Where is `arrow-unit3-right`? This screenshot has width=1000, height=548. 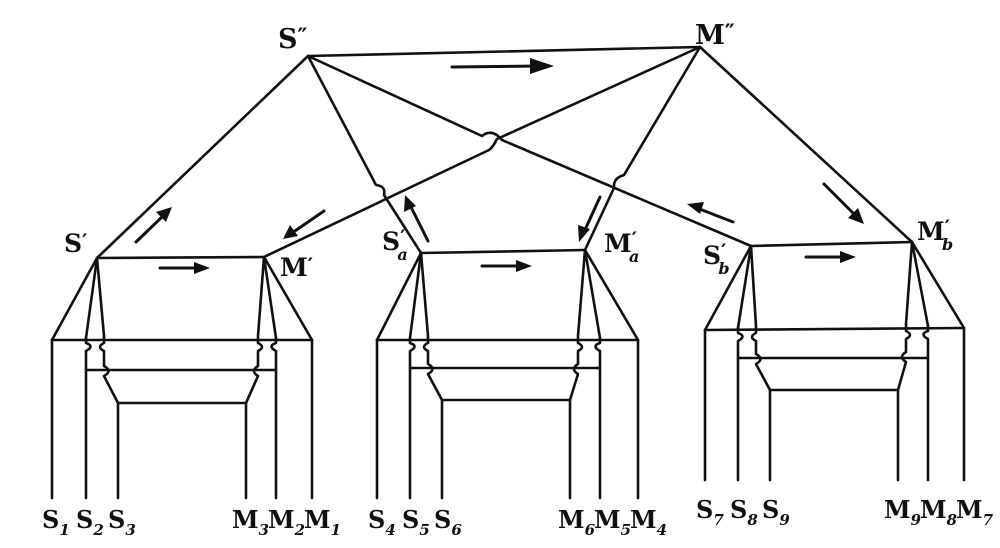 arrow-unit3-right is located at coordinates (830, 257).